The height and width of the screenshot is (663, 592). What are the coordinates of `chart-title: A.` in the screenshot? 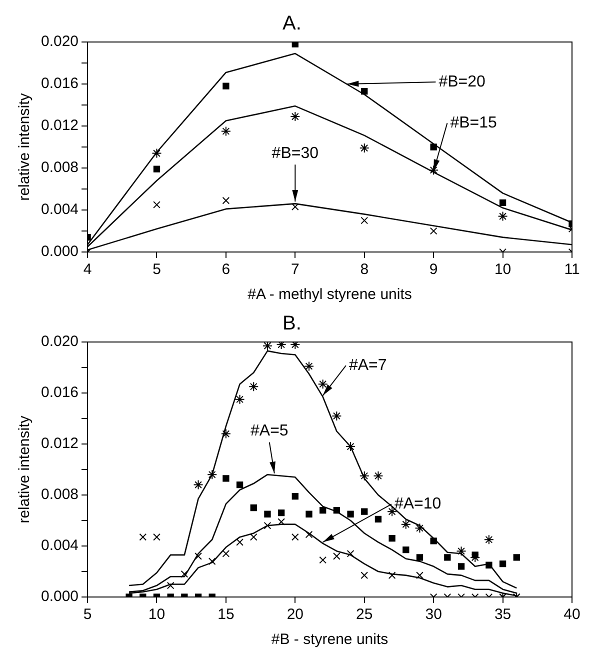 It's located at (292, 23).